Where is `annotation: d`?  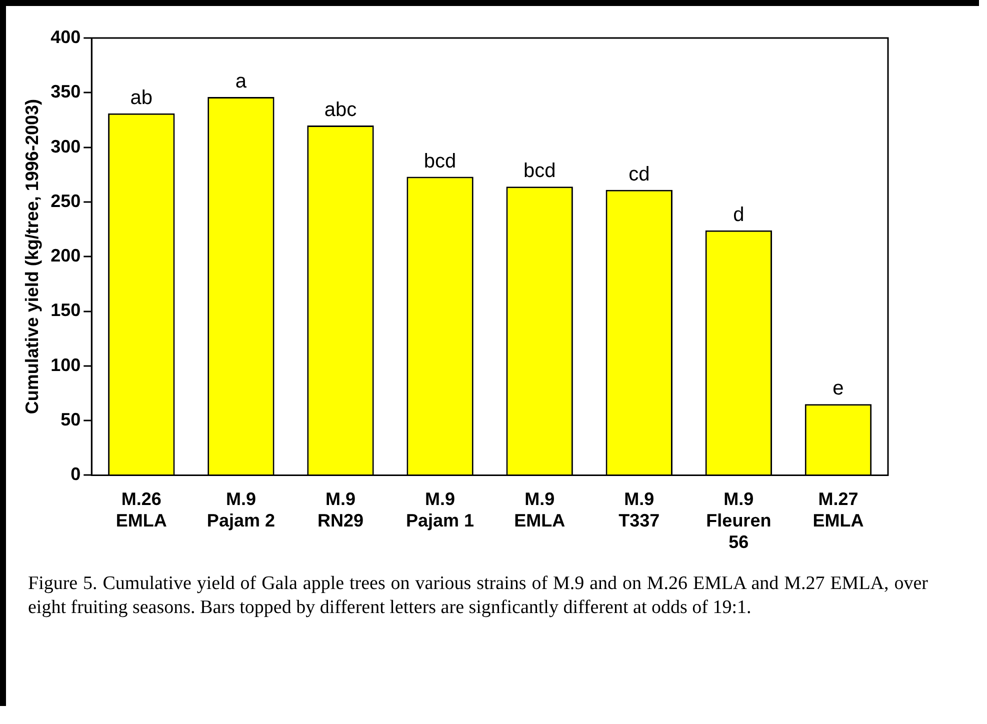 annotation: d is located at coordinates (738, 215).